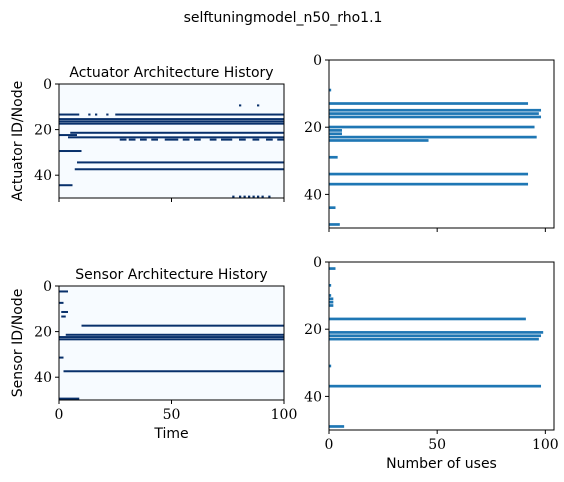 Image resolution: width=564 pixels, height=482 pixels. Describe the element at coordinates (170, 434) in the screenshot. I see `x-axis-label: Time` at that location.